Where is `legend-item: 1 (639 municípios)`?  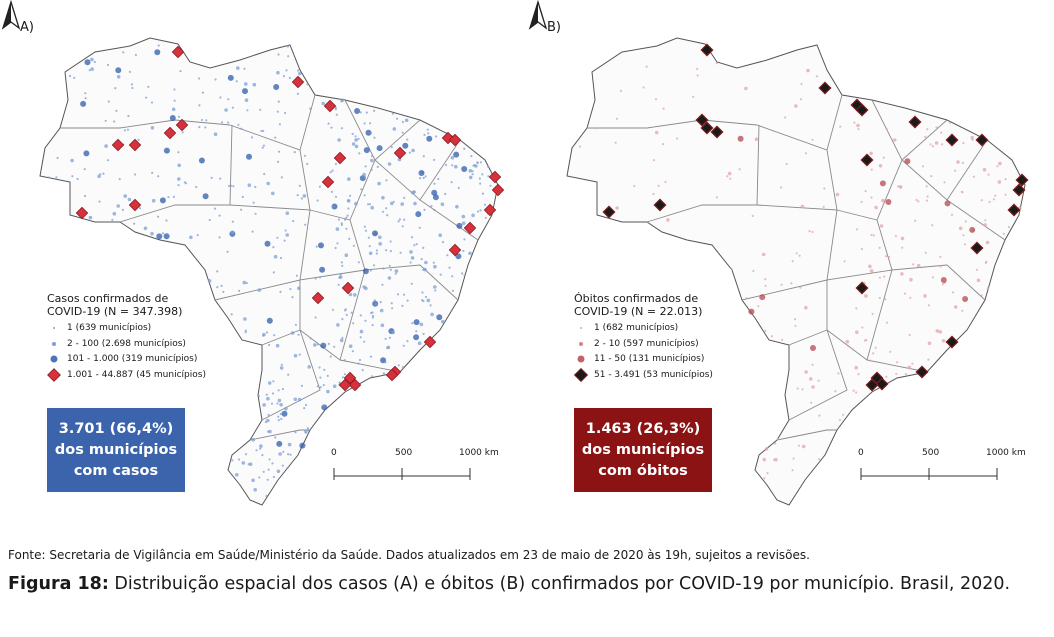
legend-item: 1 (639 municípios) is located at coordinates (126, 329).